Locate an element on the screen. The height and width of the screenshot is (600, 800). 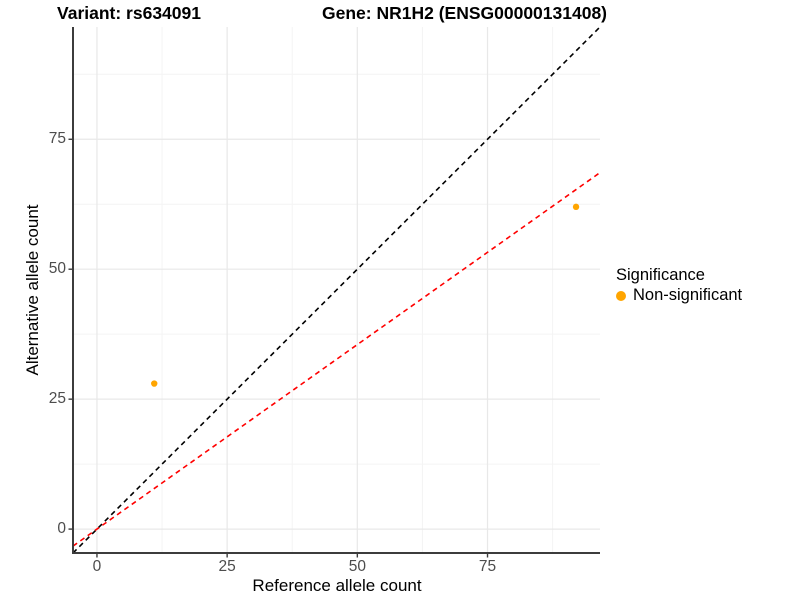
legend-items: Non-significant is located at coordinates (679, 295).